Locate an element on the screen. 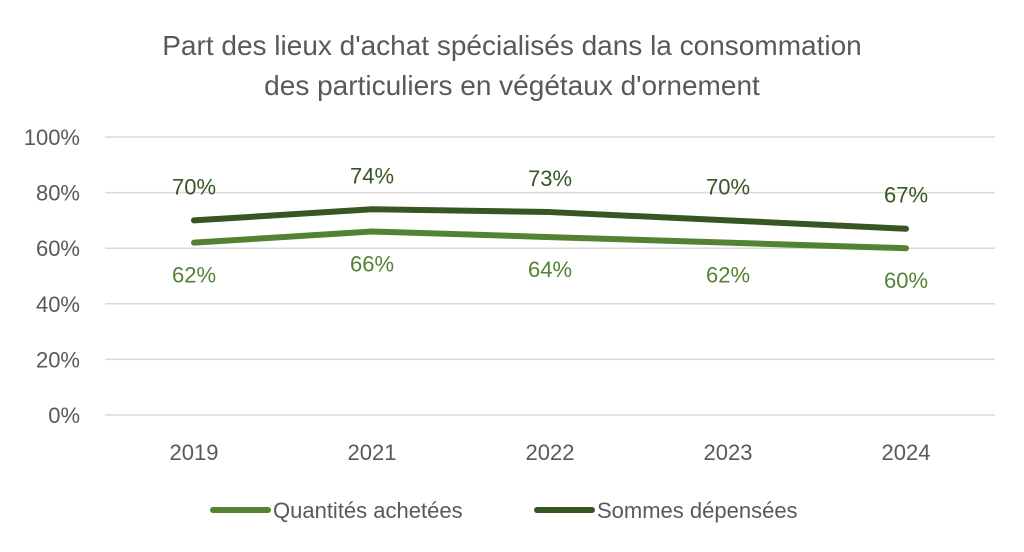  x-tick-label: 2023 is located at coordinates (728, 452).